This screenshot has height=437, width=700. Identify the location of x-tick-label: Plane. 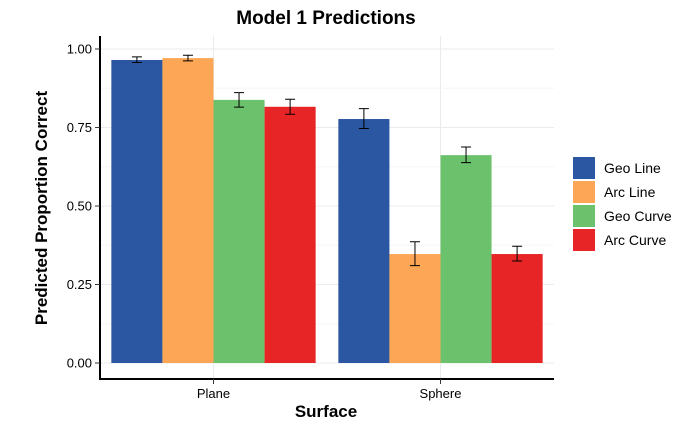
(213, 393).